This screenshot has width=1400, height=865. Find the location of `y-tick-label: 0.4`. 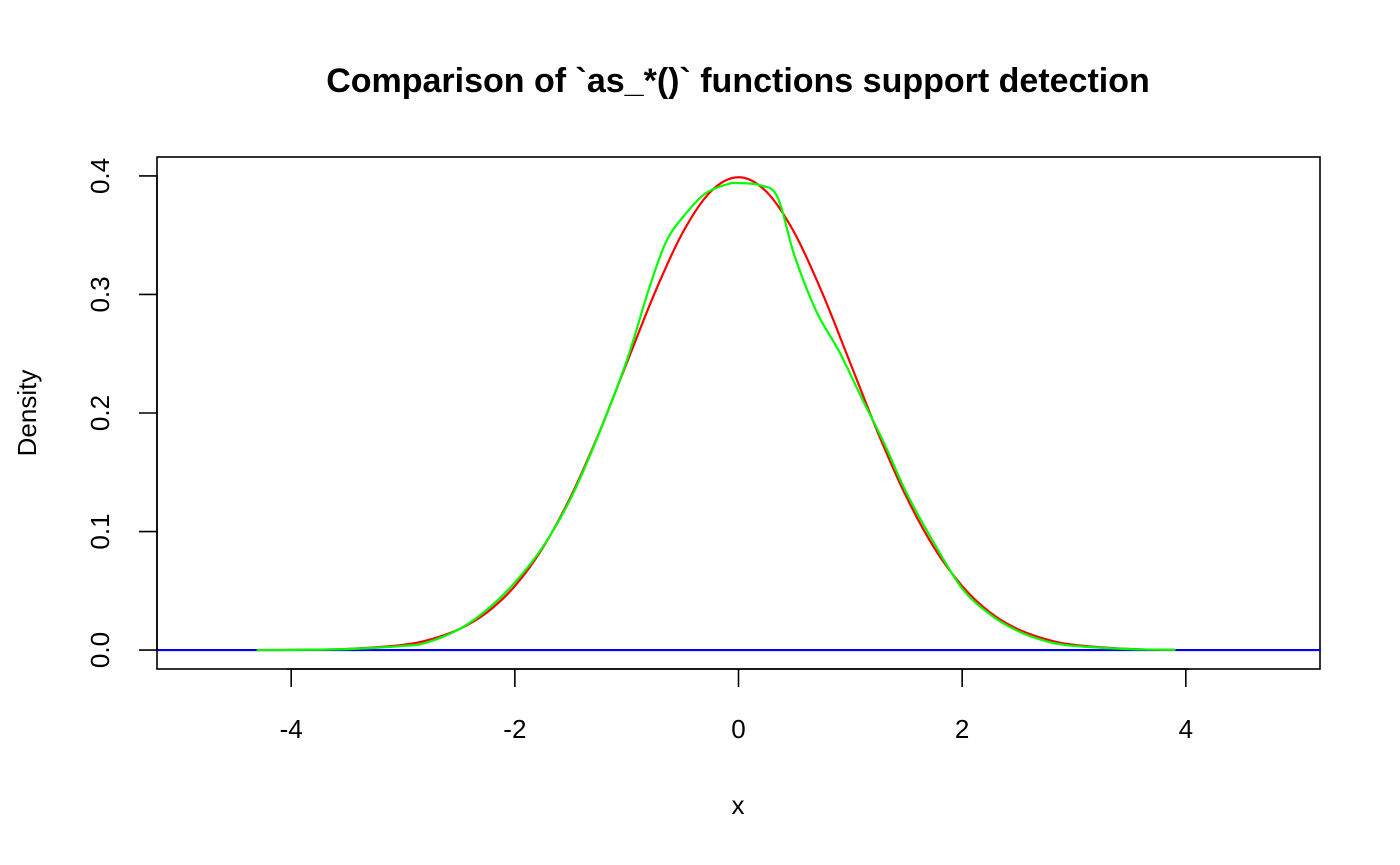

y-tick-label: 0.4 is located at coordinates (100, 176).